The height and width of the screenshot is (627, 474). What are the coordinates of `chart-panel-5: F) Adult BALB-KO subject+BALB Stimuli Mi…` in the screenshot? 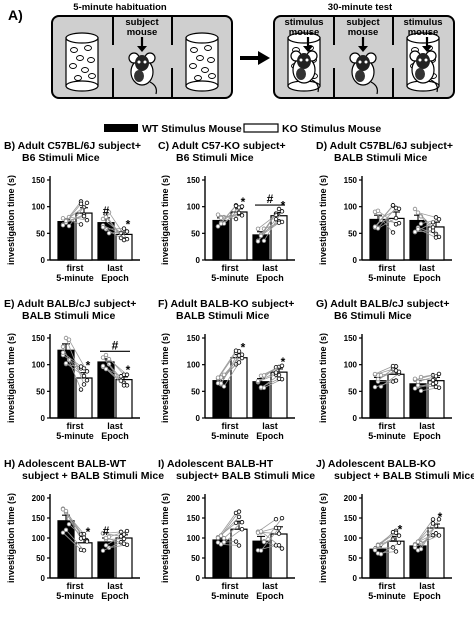 It's located at (226, 369).